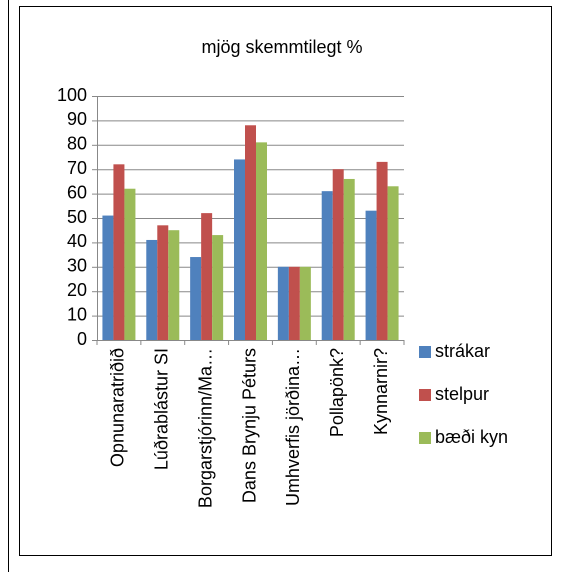 The width and height of the screenshot is (584, 572). I want to click on x-tick-label: Kynnarnir?, so click(381, 391).